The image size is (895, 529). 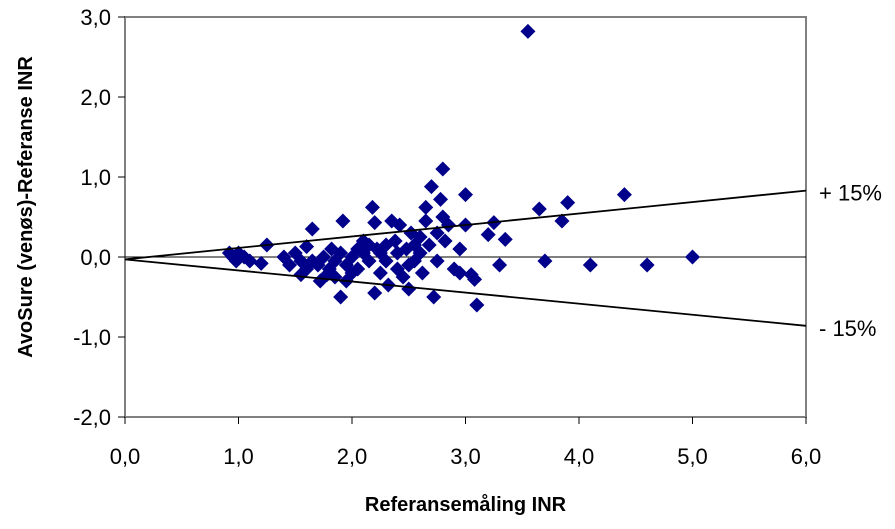 What do you see at coordinates (92, 337) in the screenshot?
I see `y-tick-label: -1,0` at bounding box center [92, 337].